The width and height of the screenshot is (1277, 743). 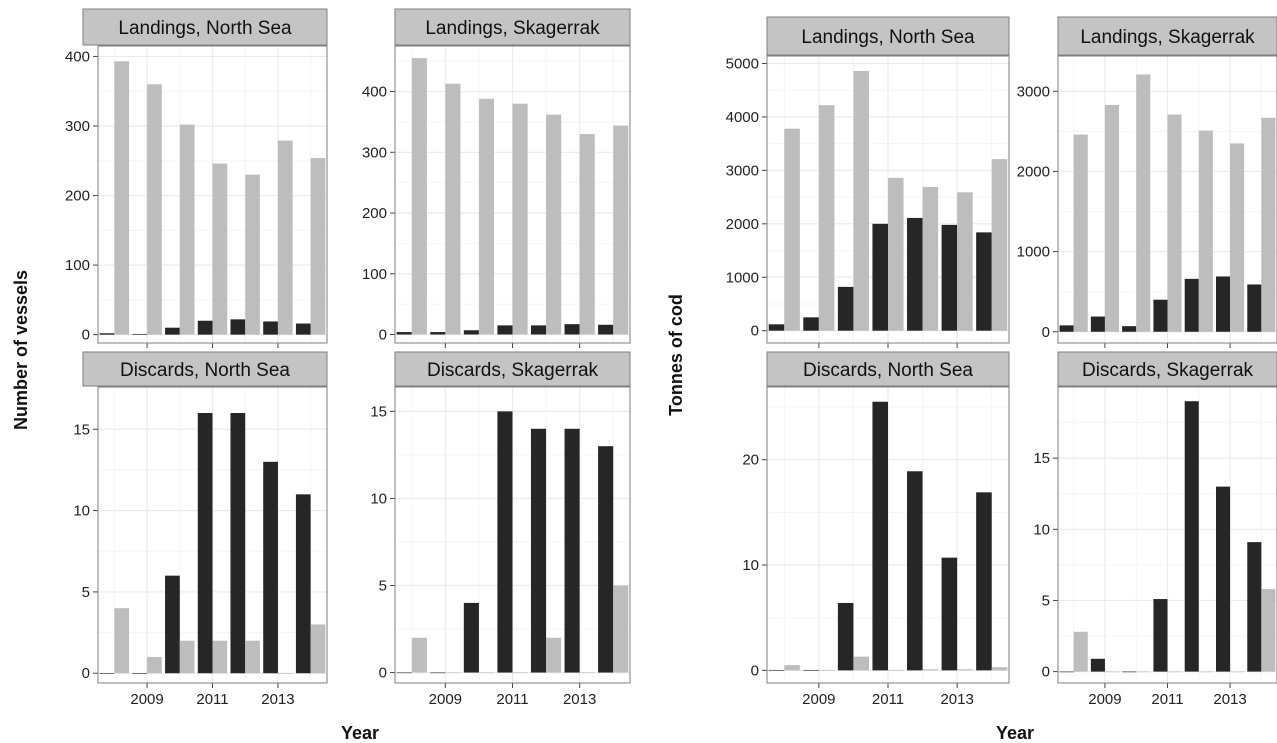 What do you see at coordinates (374, 92) in the screenshot?
I see `y-tick-label: 400` at bounding box center [374, 92].